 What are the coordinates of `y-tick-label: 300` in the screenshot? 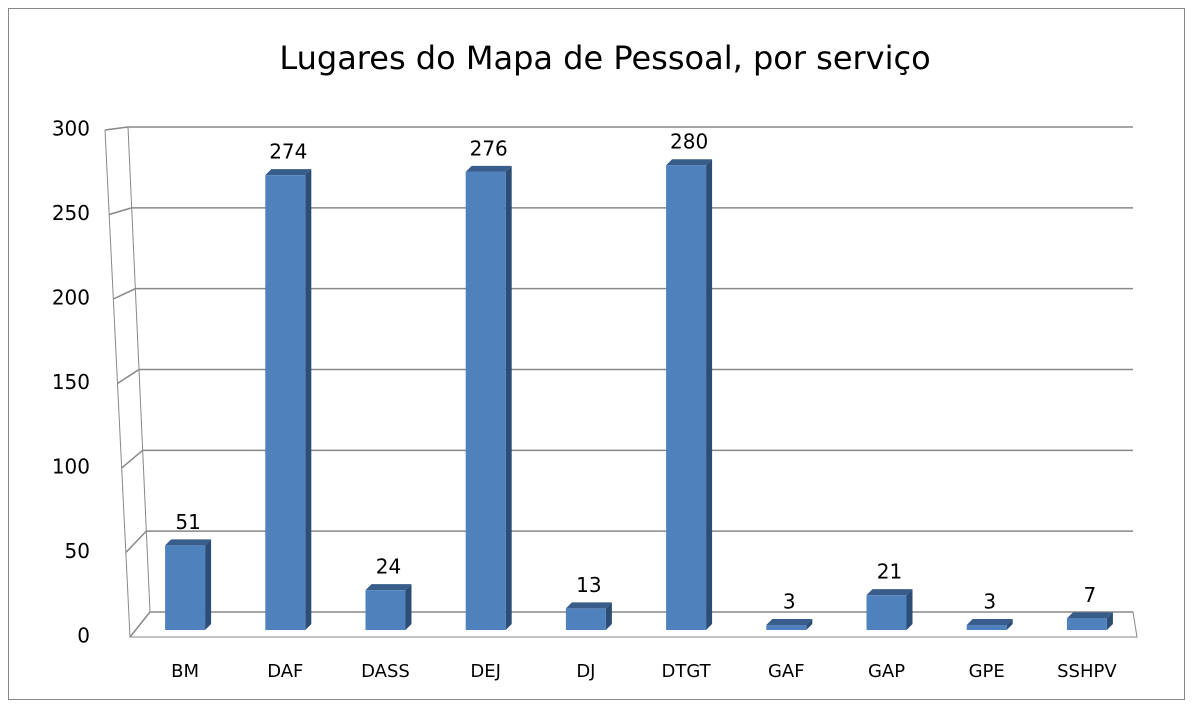 It's located at (71, 129).